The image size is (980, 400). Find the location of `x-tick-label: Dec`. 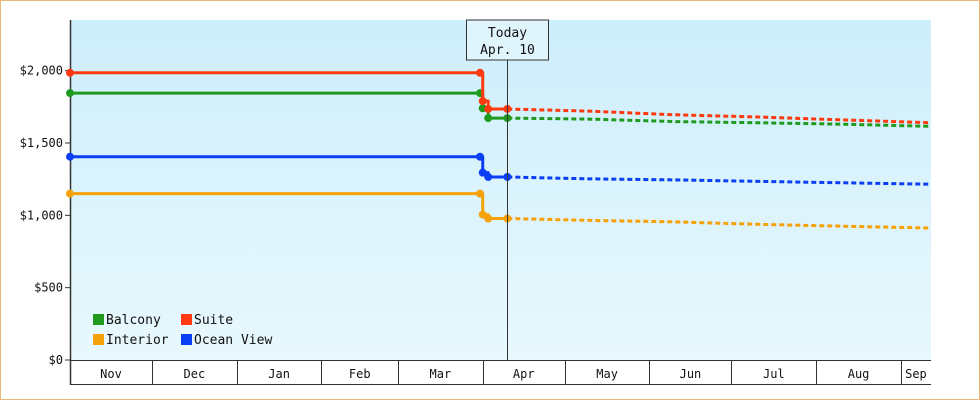

x-tick-label: Dec is located at coordinates (195, 374).